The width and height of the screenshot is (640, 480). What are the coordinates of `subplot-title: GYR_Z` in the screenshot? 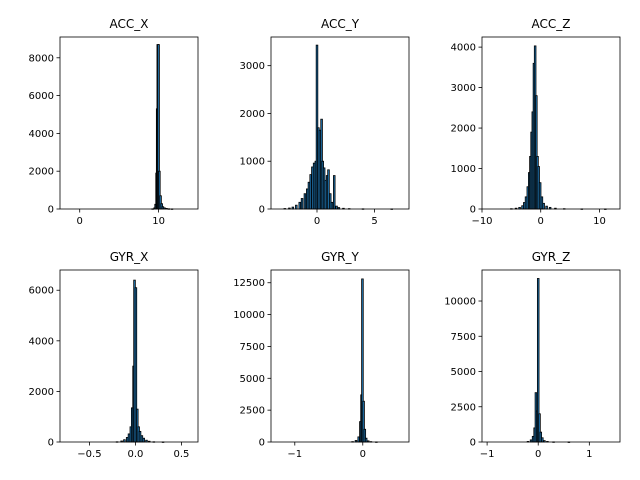 It's located at (551, 257).